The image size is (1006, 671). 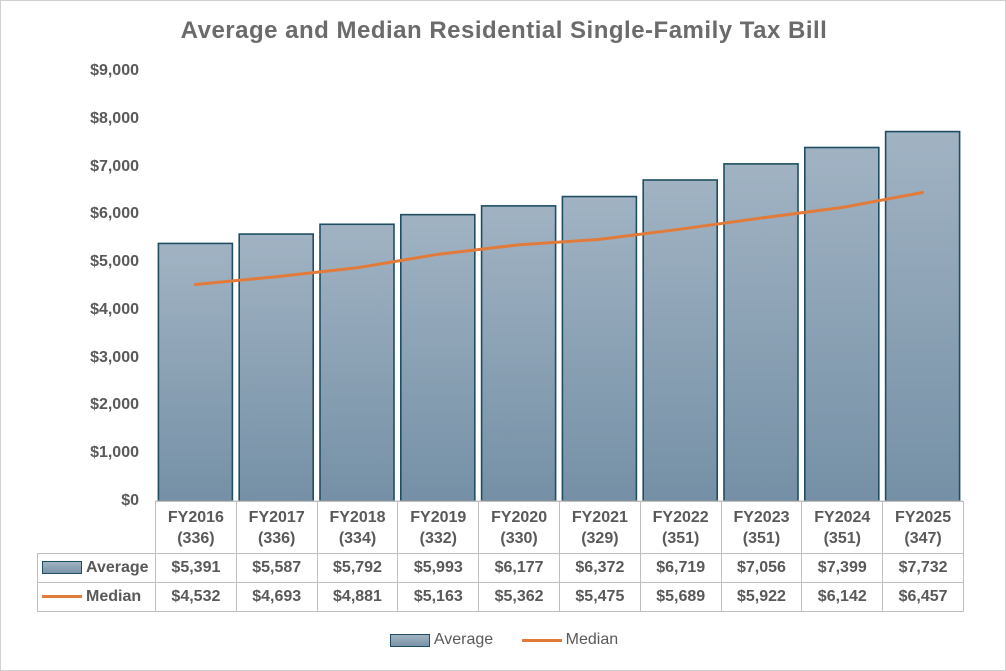 I want to click on legend-item-average: Average, so click(x=441, y=640).